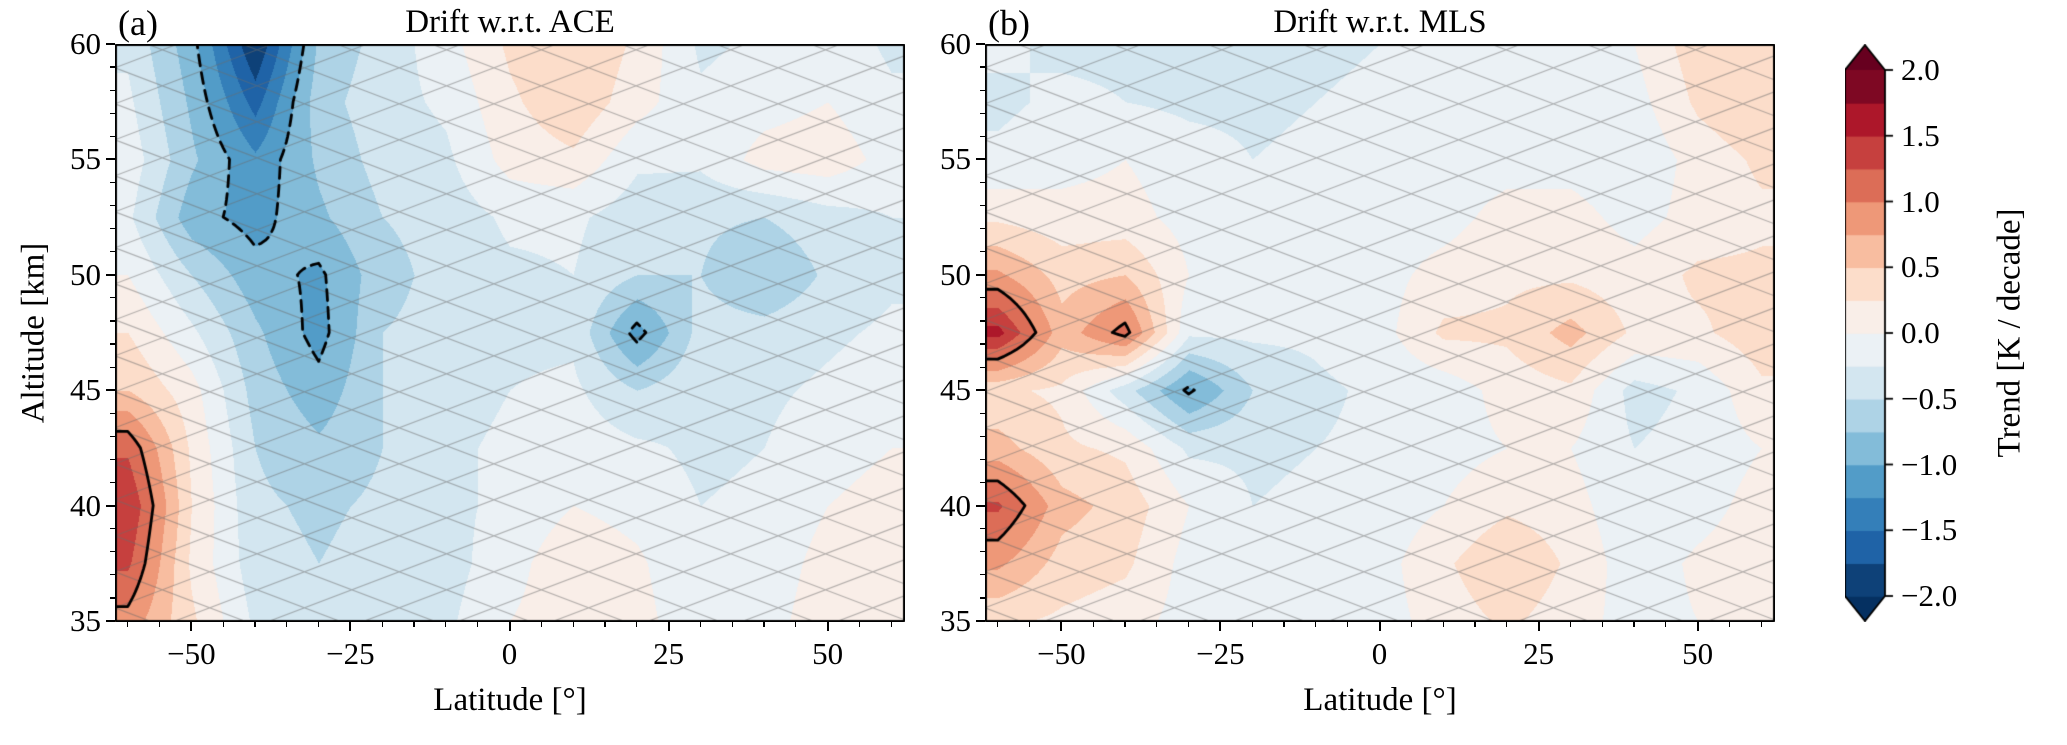  Describe the element at coordinates (1929, 595) in the screenshot. I see `colorbar-tick-label: −2.0` at that location.